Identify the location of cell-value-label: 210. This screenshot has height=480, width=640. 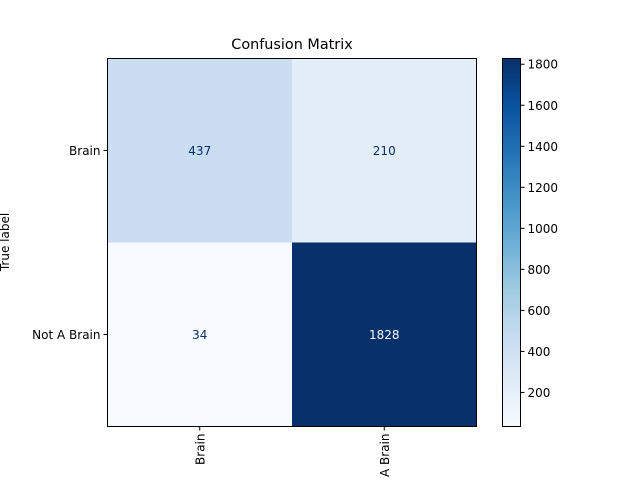
(384, 151).